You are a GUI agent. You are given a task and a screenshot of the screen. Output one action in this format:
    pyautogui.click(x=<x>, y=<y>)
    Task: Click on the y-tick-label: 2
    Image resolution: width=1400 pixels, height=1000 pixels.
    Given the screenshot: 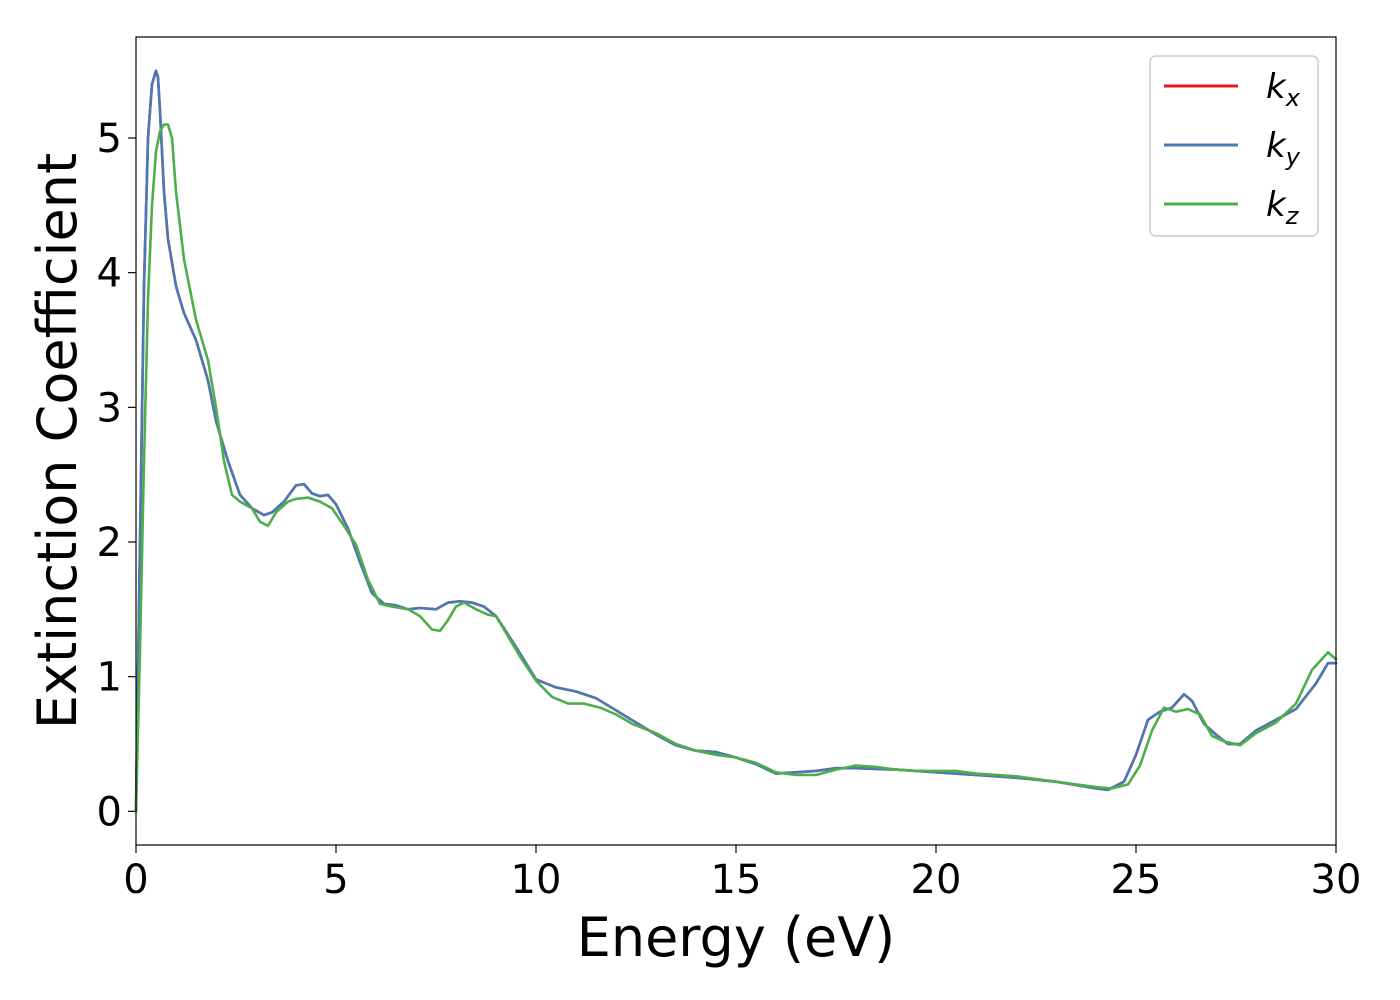 What is the action you would take?
    pyautogui.click(x=109, y=543)
    